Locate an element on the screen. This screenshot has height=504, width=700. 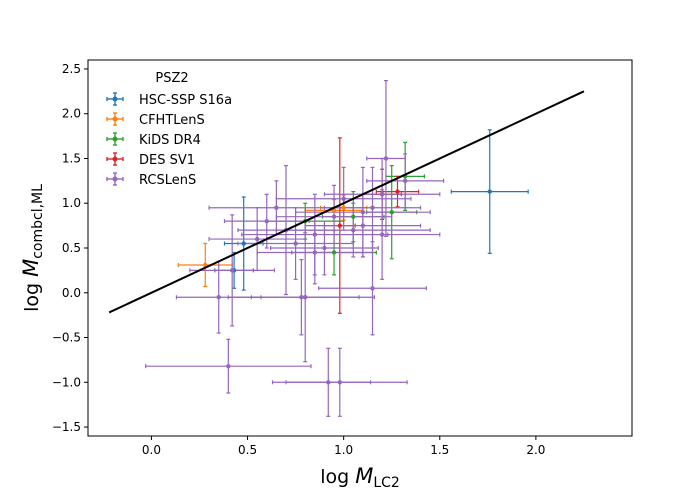
legend-marker-dot-rcslens is located at coordinates (115, 179).